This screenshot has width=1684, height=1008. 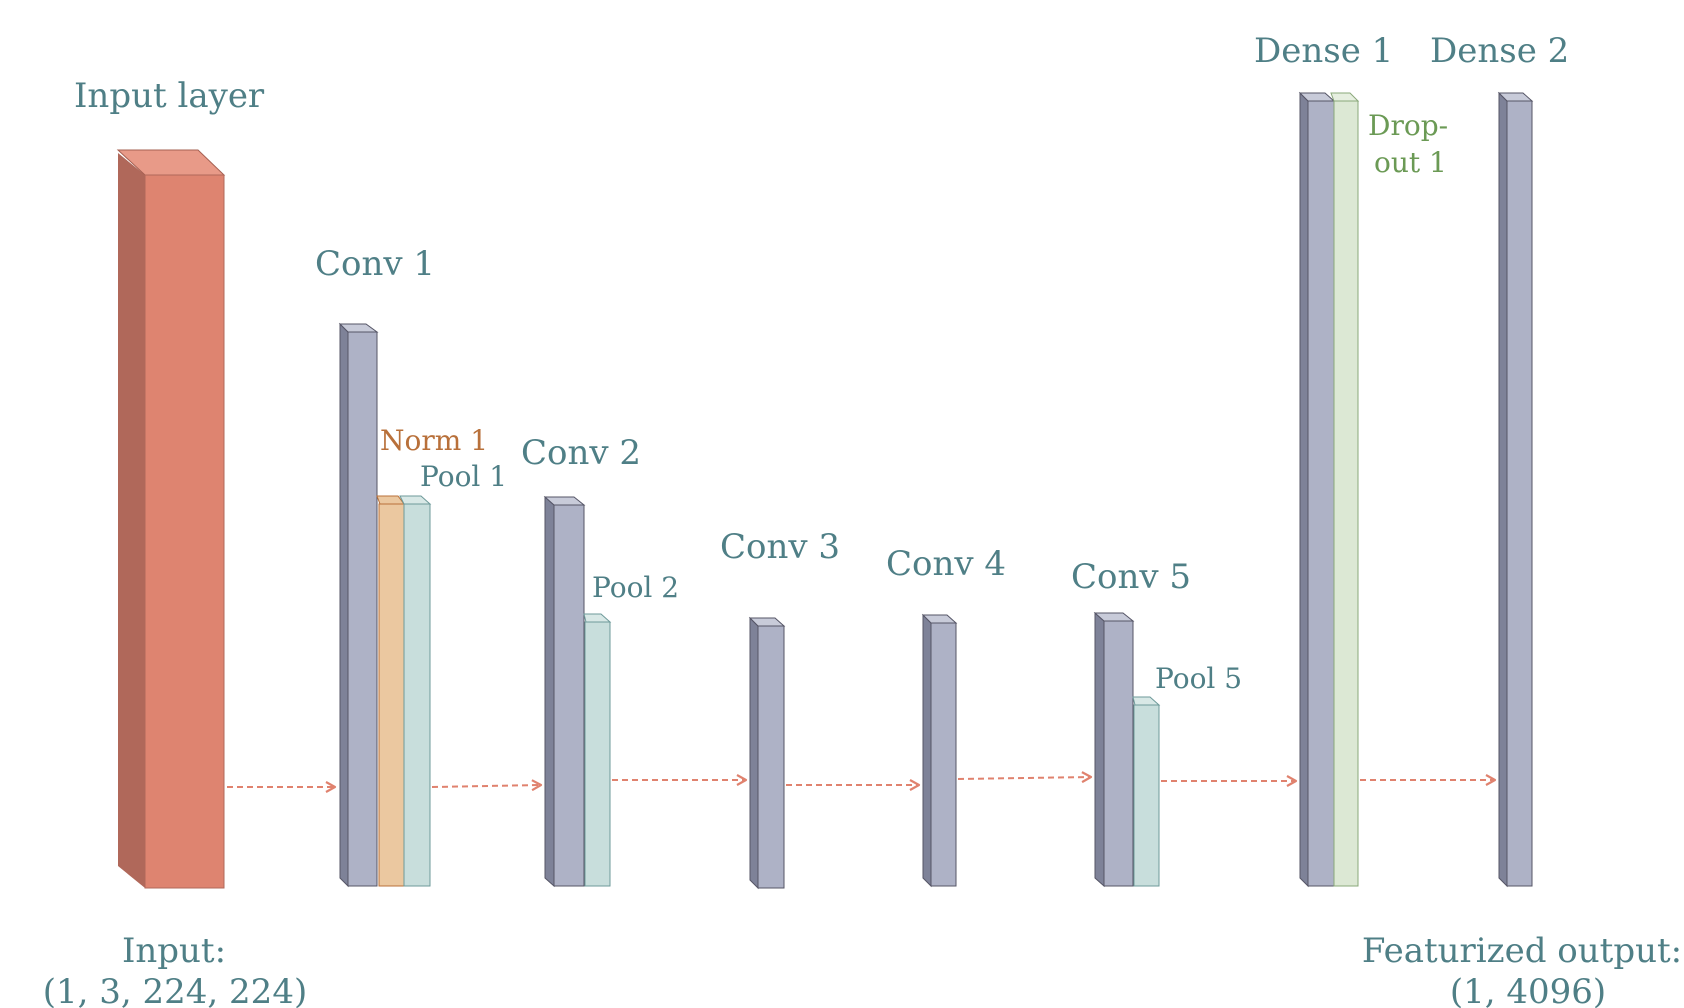 I want to click on conv1-side, so click(x=344, y=605).